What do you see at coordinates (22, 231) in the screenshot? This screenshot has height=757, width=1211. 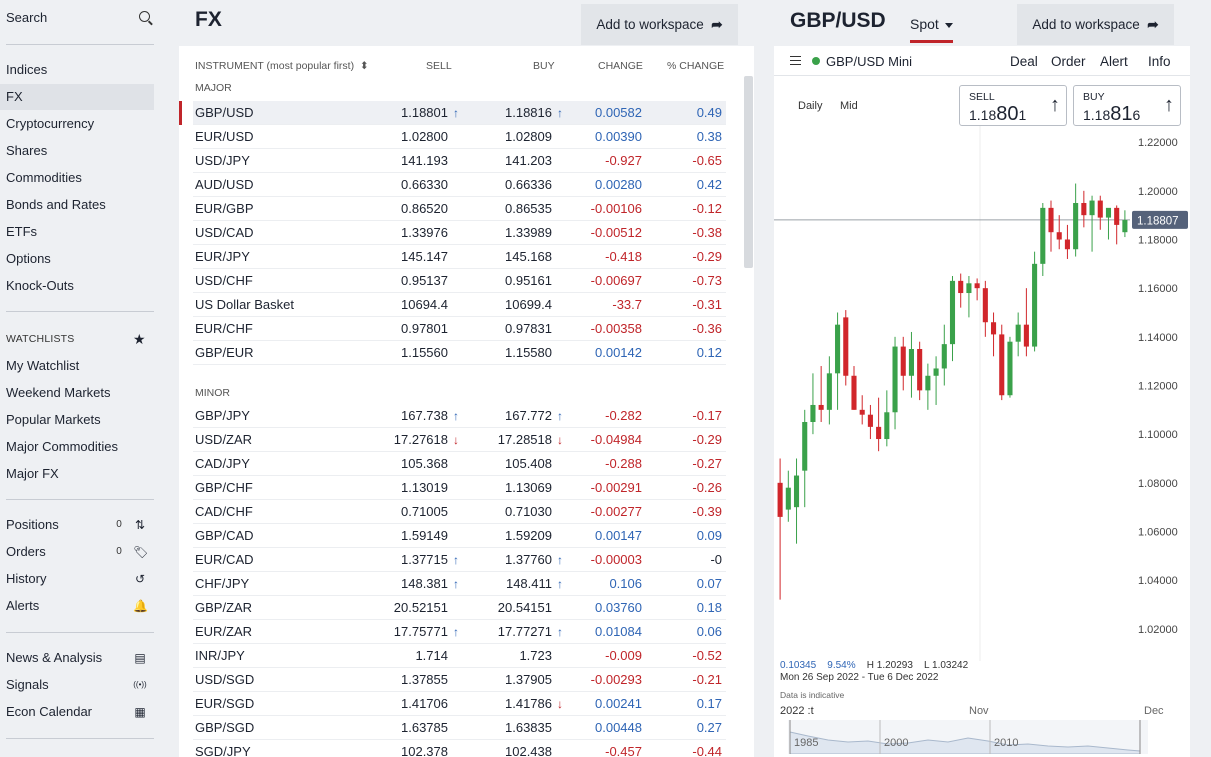 I see `sidebar-item-etfs: ETFs` at bounding box center [22, 231].